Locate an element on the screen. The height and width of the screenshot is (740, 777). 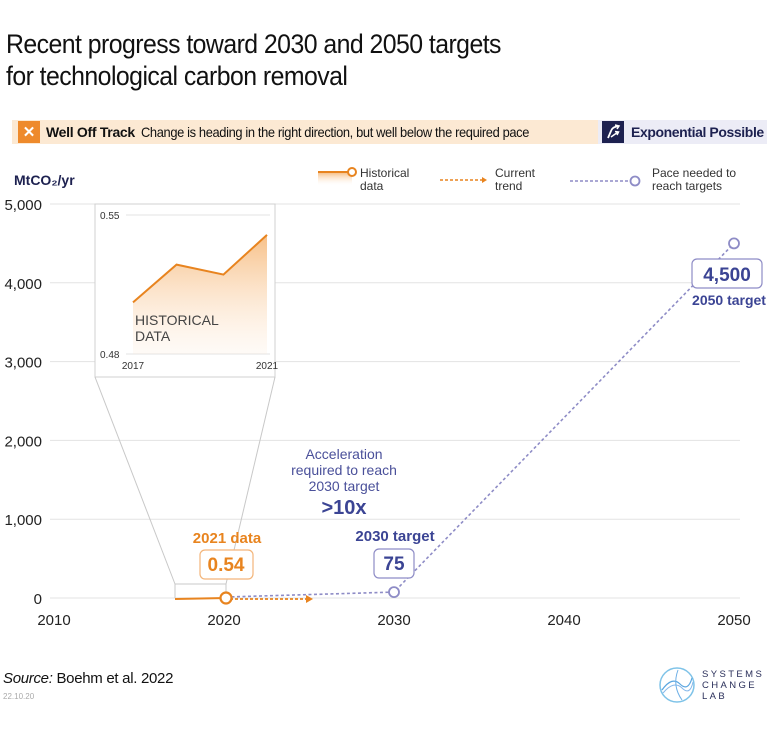
logo-line-1: SYSTEMS is located at coordinates (733, 674).